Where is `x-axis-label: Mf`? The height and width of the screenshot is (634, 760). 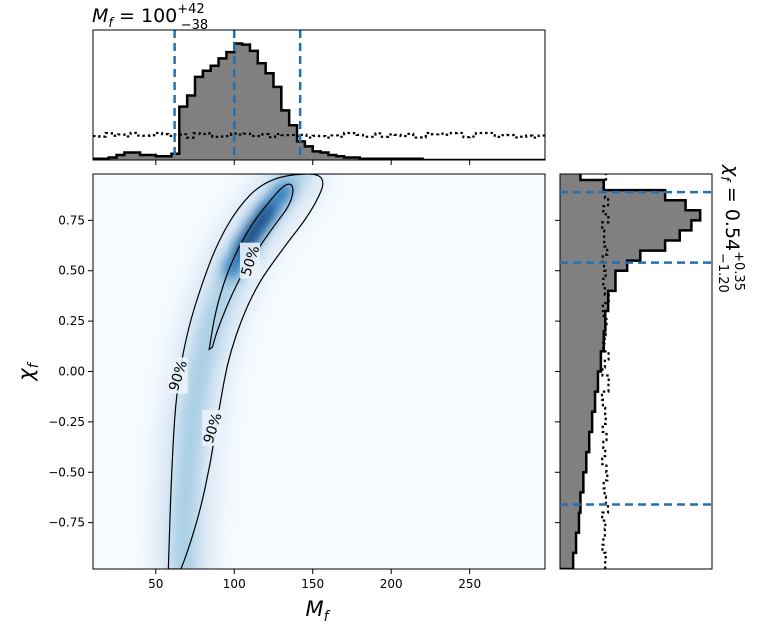 x-axis-label: Mf is located at coordinates (317, 611).